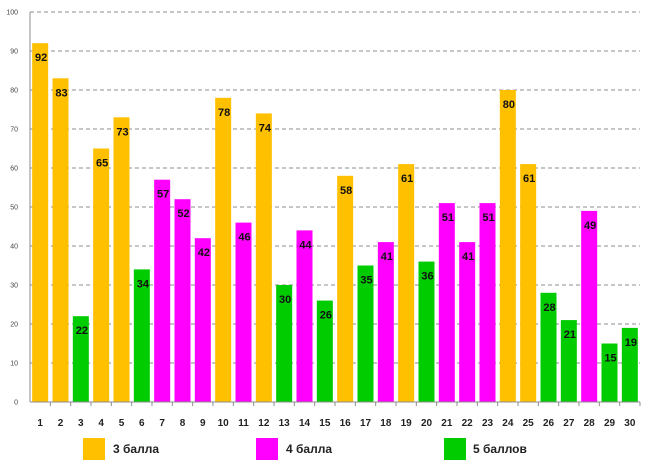 Image resolution: width=650 pixels, height=472 pixels. I want to click on y-tick-label: 40, so click(14, 247).